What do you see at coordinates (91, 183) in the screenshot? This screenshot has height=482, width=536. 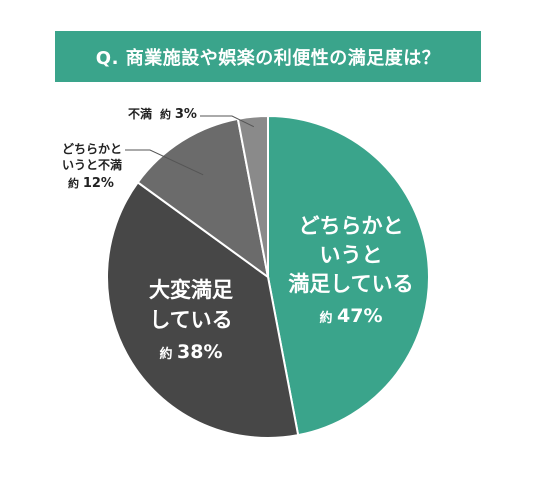 I see `slice-value-label-2: 約 12%` at bounding box center [91, 183].